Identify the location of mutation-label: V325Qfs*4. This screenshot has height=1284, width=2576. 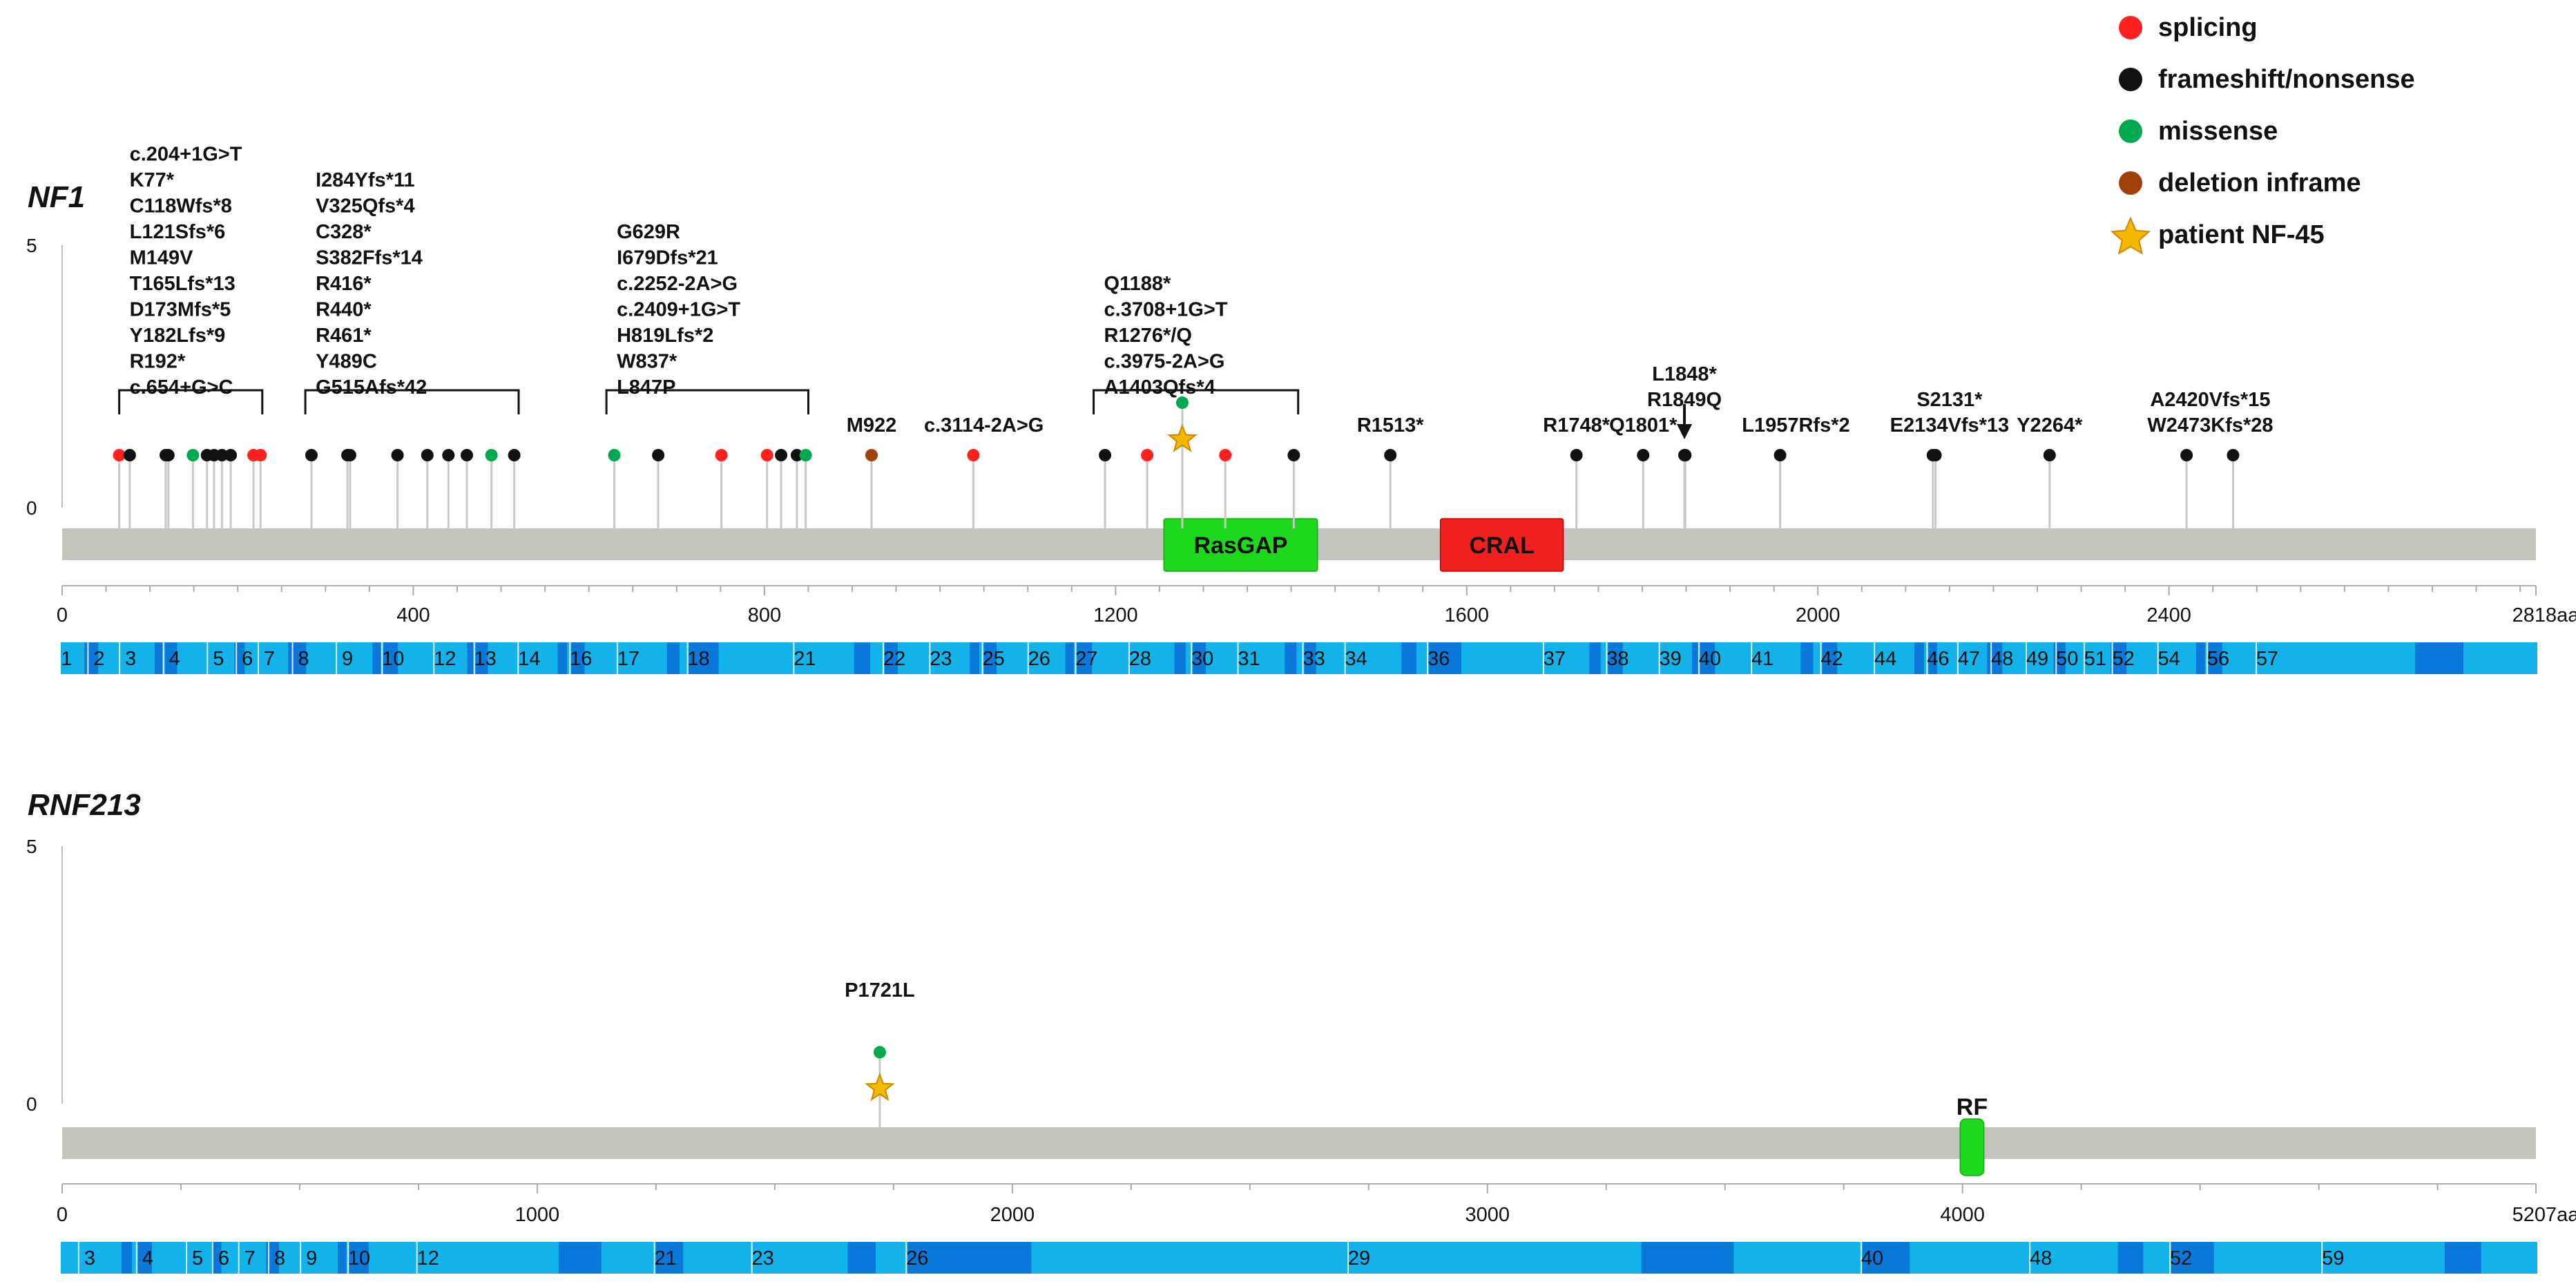
(365, 206).